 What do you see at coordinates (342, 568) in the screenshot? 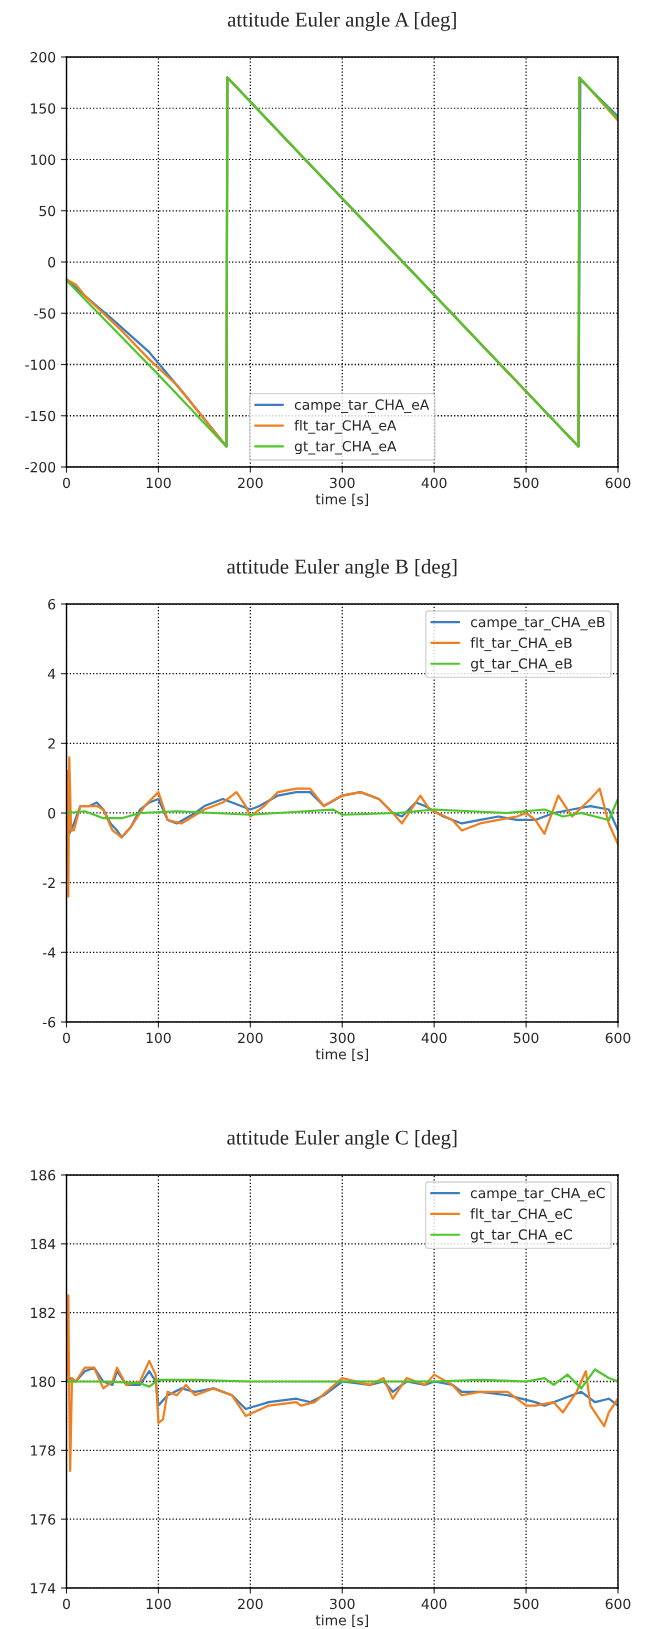
I see `chart-title: attitude Euler angle B [deg]` at bounding box center [342, 568].